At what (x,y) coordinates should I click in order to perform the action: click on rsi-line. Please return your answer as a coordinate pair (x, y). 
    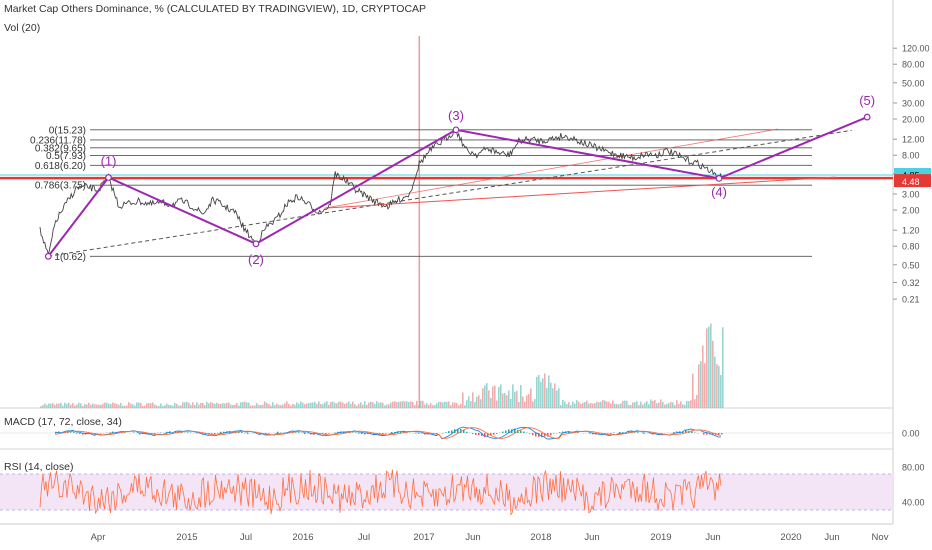
    Looking at the image, I should click on (380, 492).